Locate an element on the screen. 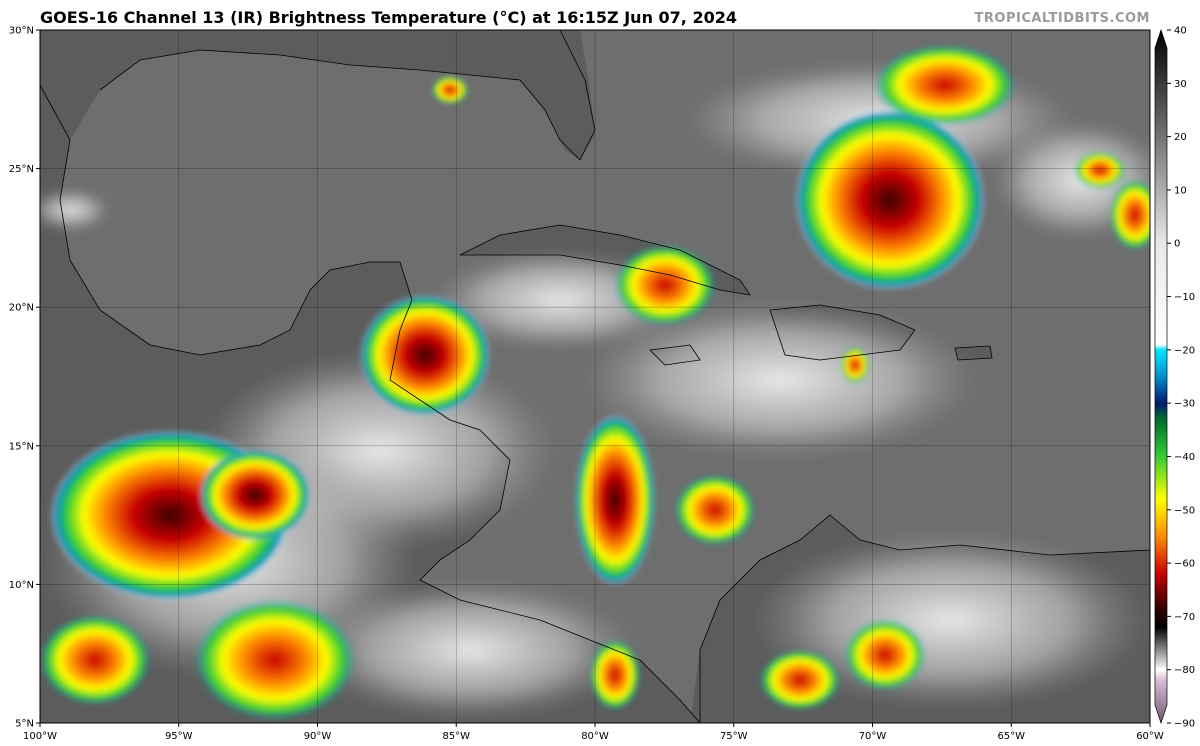 The width and height of the screenshot is (1200, 746). colorbar-tick-label: 20 is located at coordinates (1180, 137).